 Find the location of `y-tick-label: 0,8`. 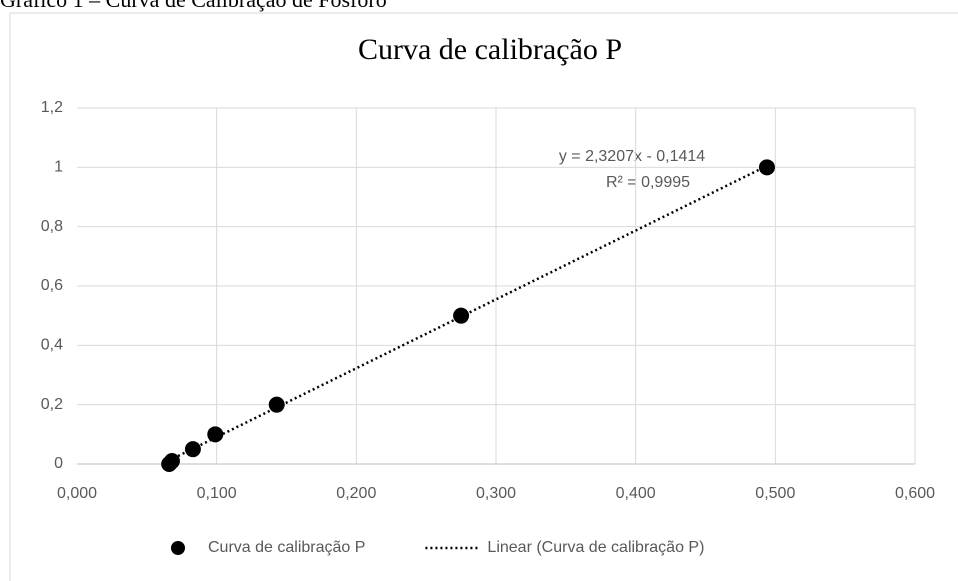

y-tick-label: 0,8 is located at coordinates (52, 226).